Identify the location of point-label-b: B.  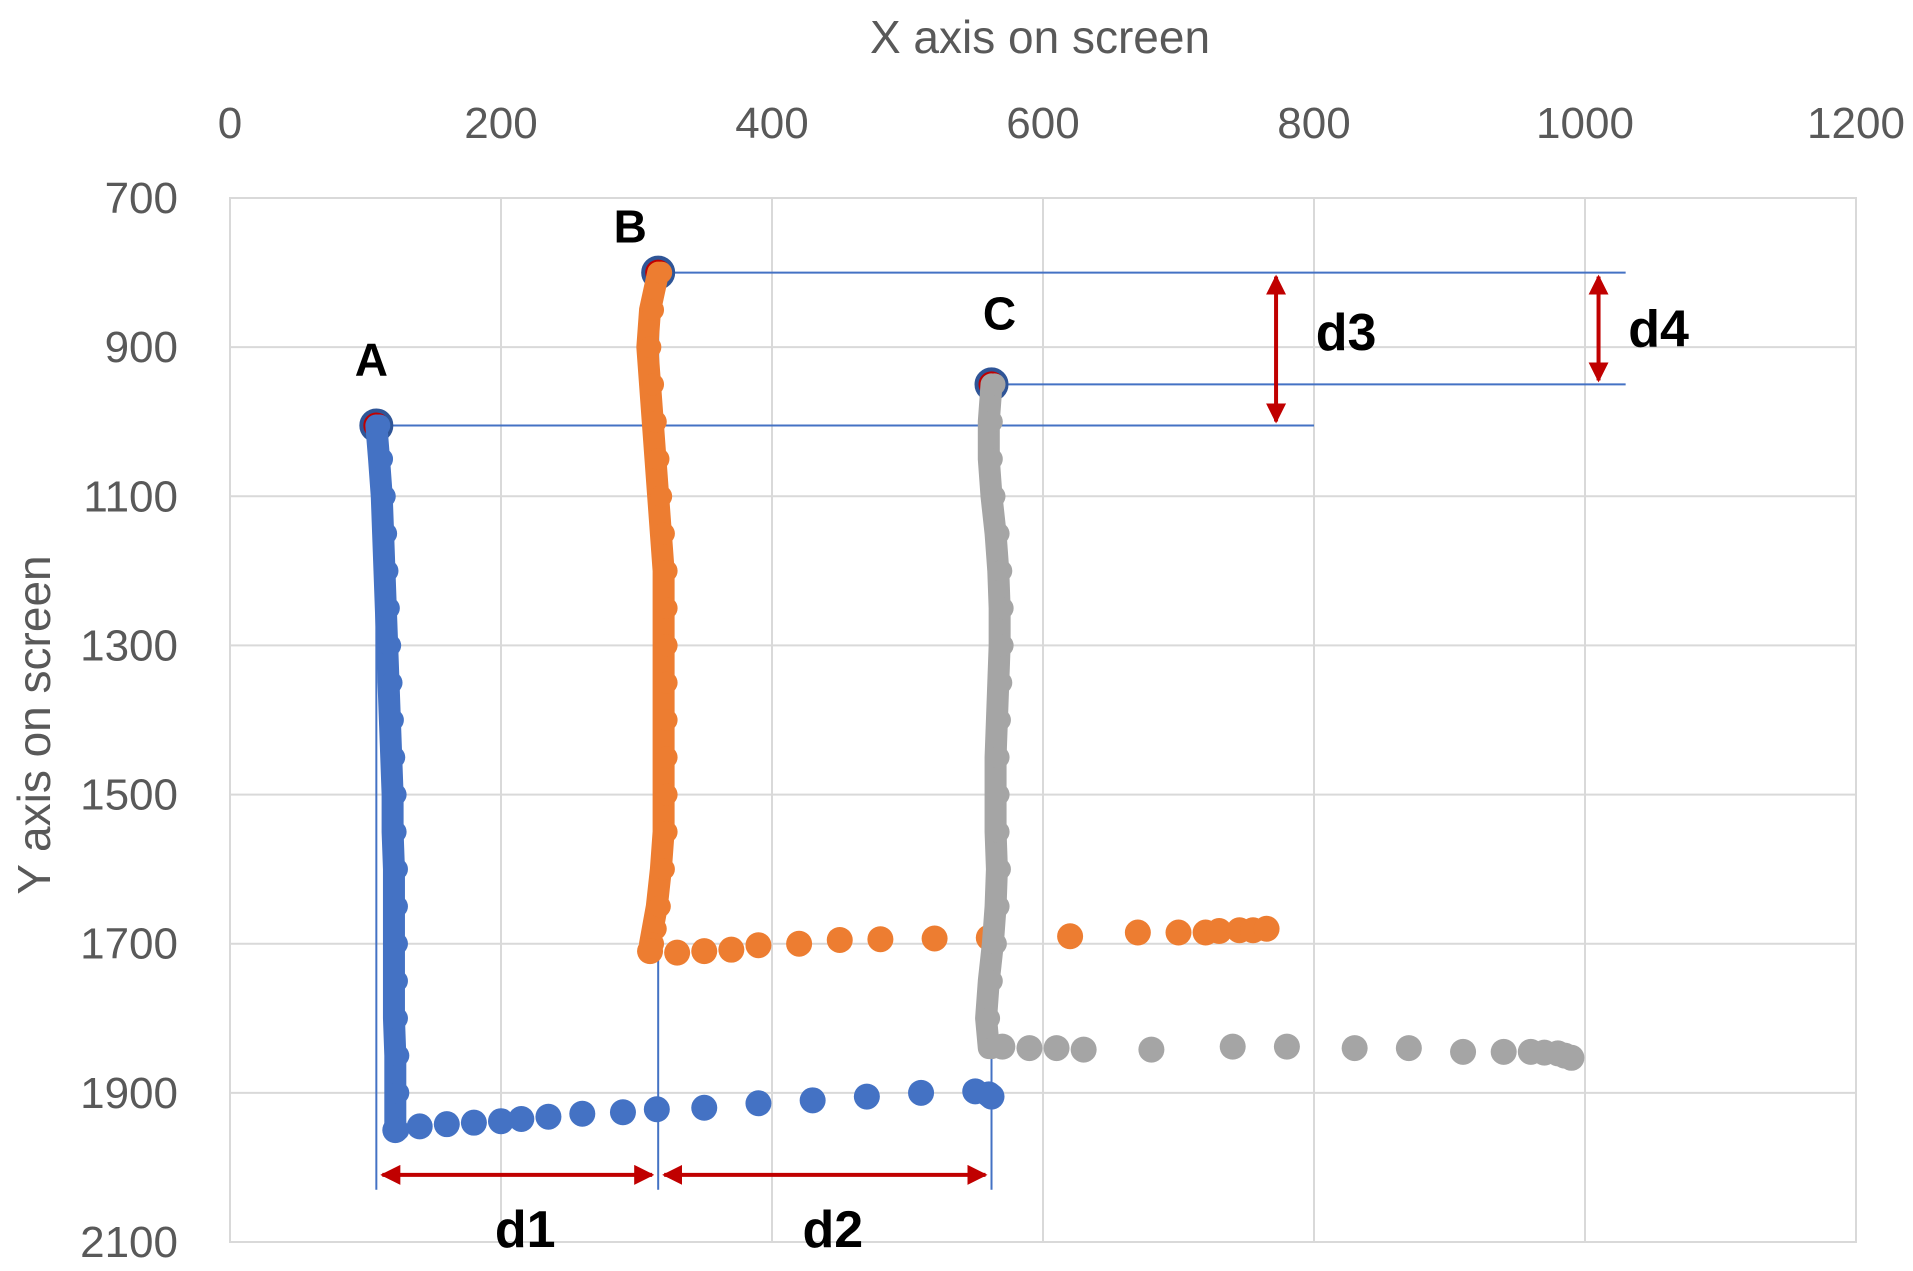
(630, 227).